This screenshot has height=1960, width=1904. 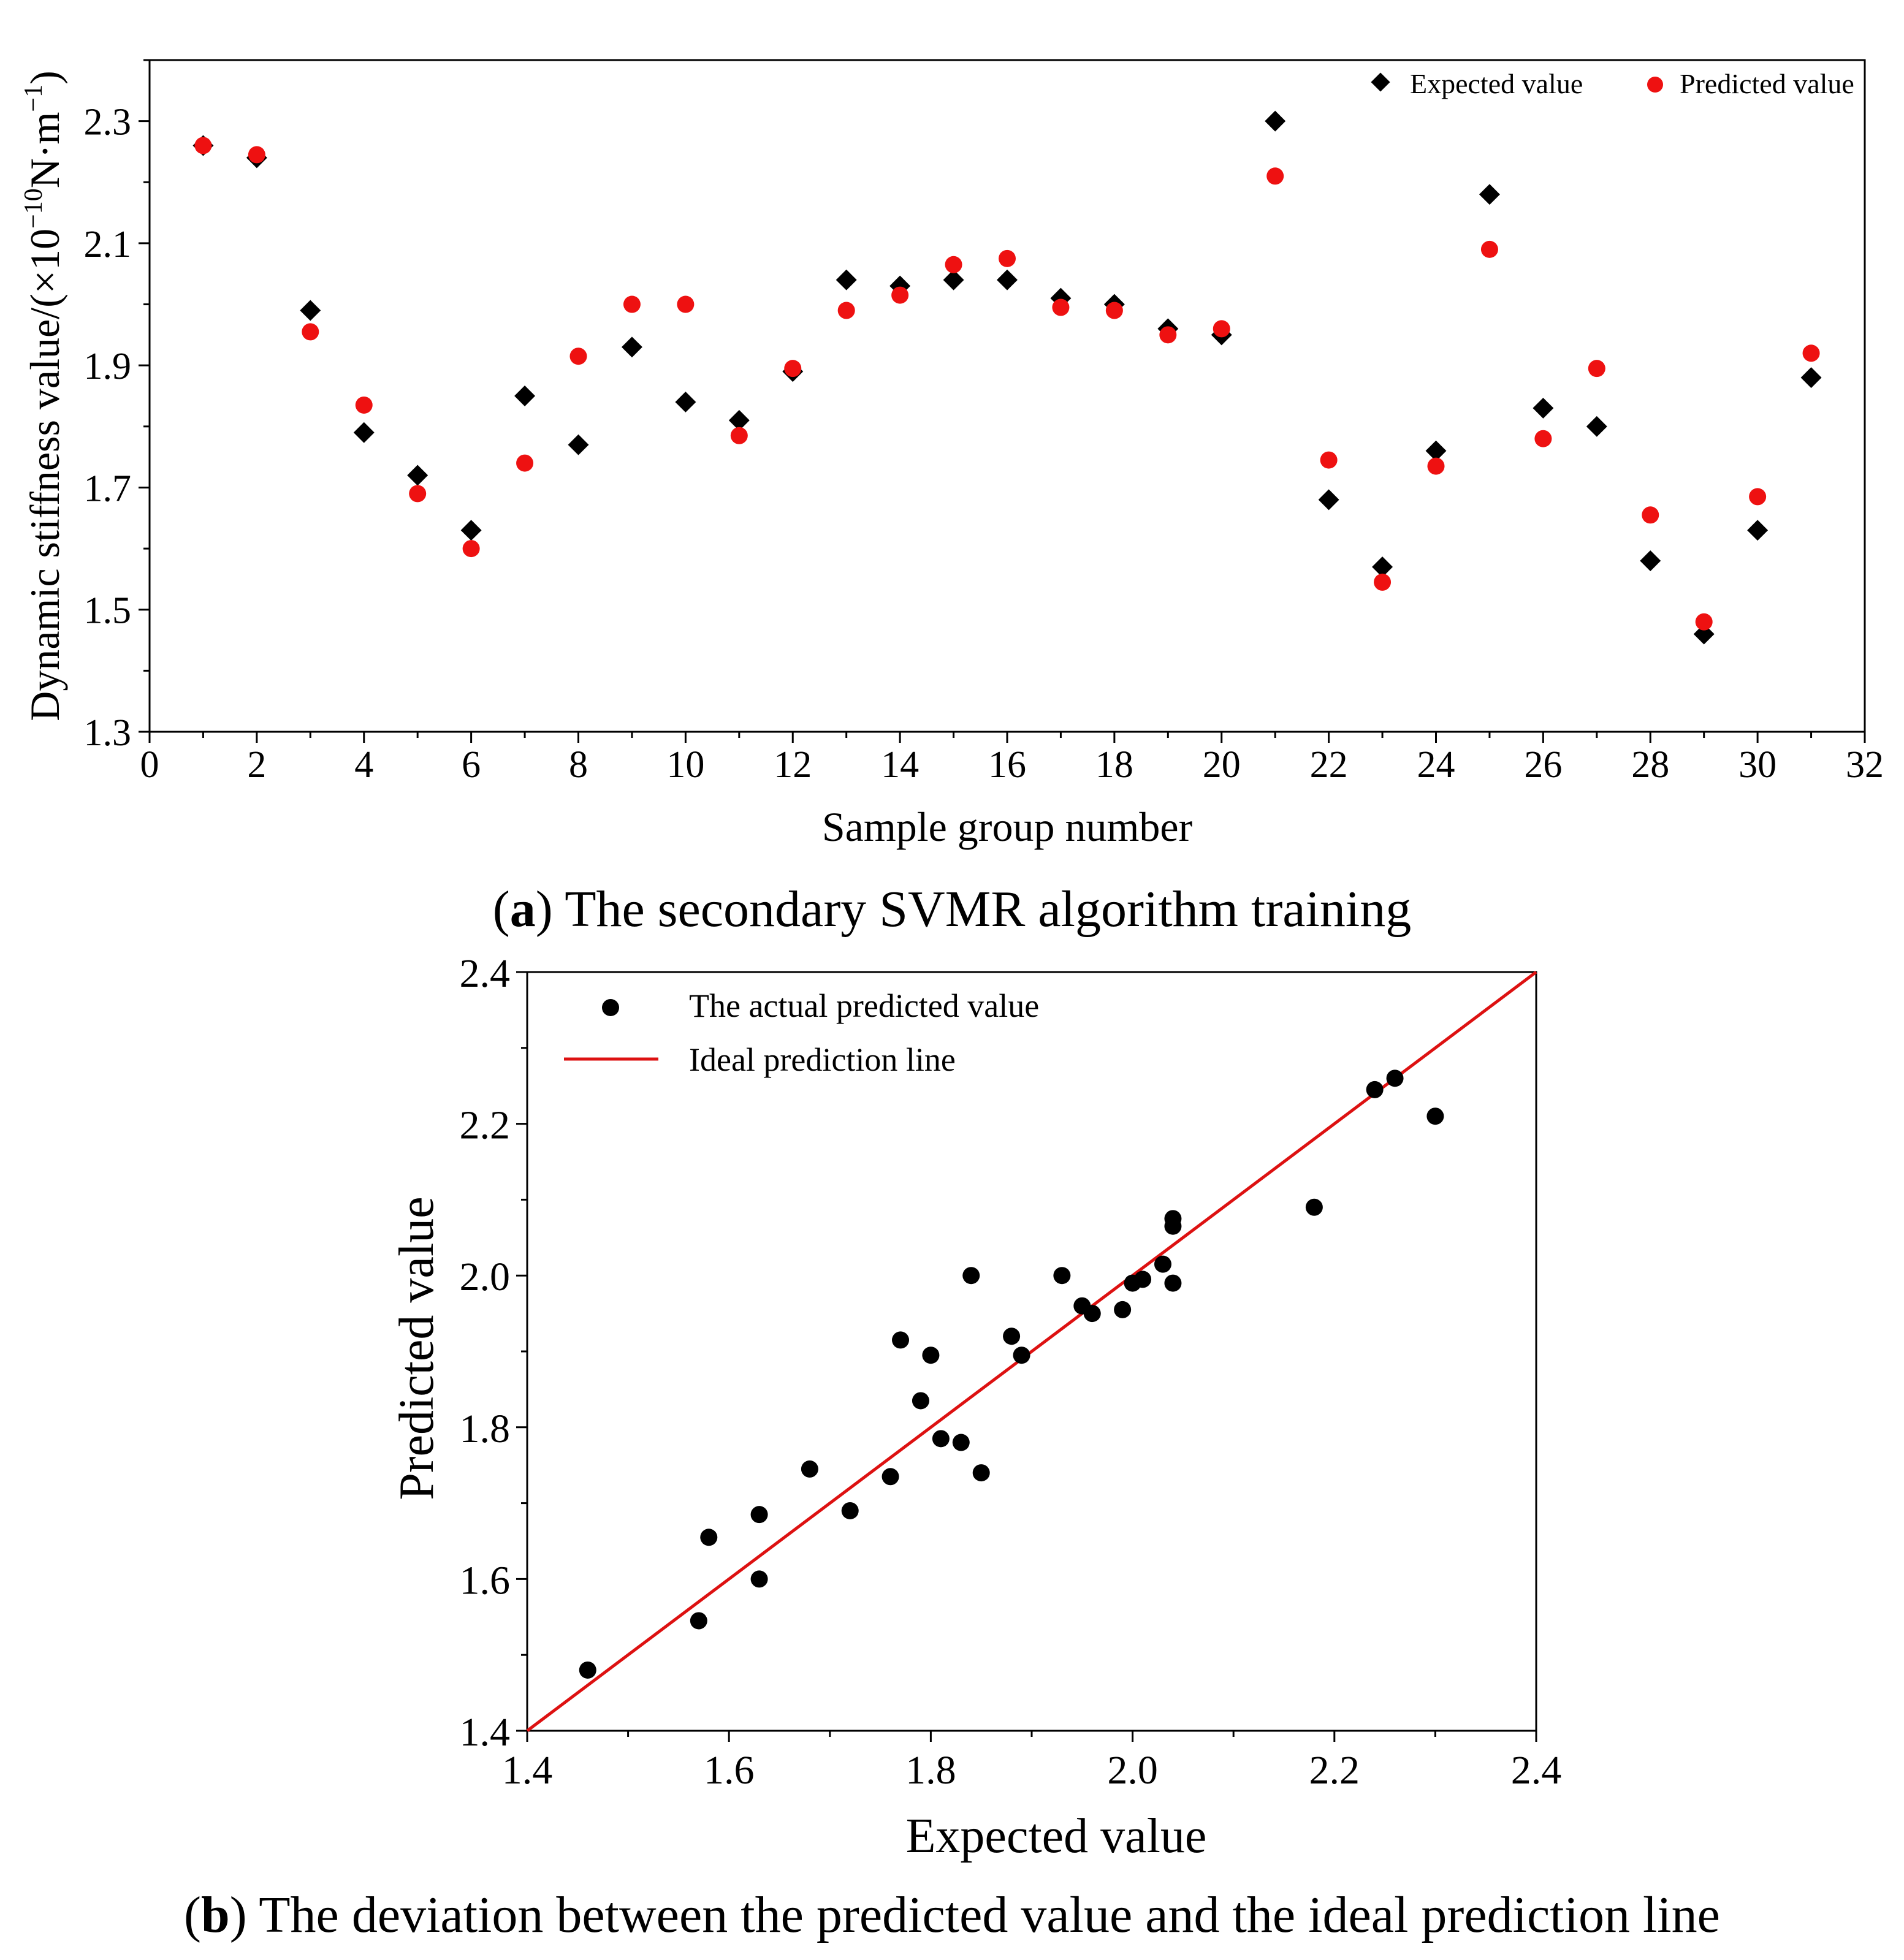 What do you see at coordinates (256, 765) in the screenshot?
I see `chart-a-x-tick-label: 2` at bounding box center [256, 765].